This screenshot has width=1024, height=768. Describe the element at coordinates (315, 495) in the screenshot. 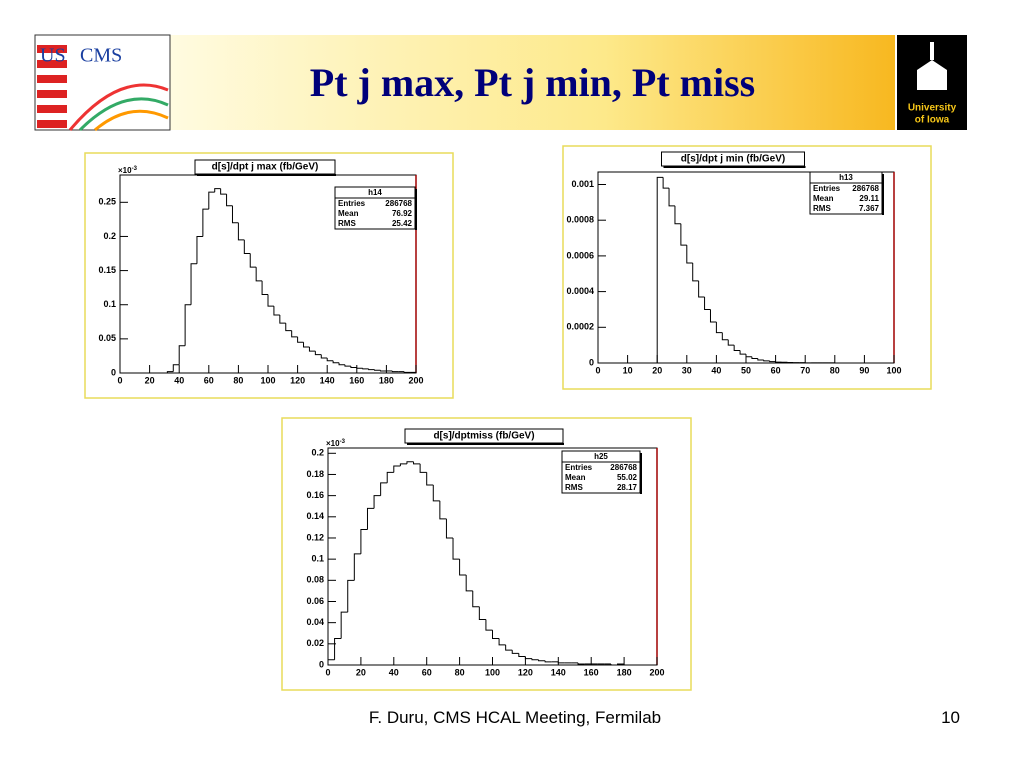

I see `y-tick-label: 0.16` at that location.